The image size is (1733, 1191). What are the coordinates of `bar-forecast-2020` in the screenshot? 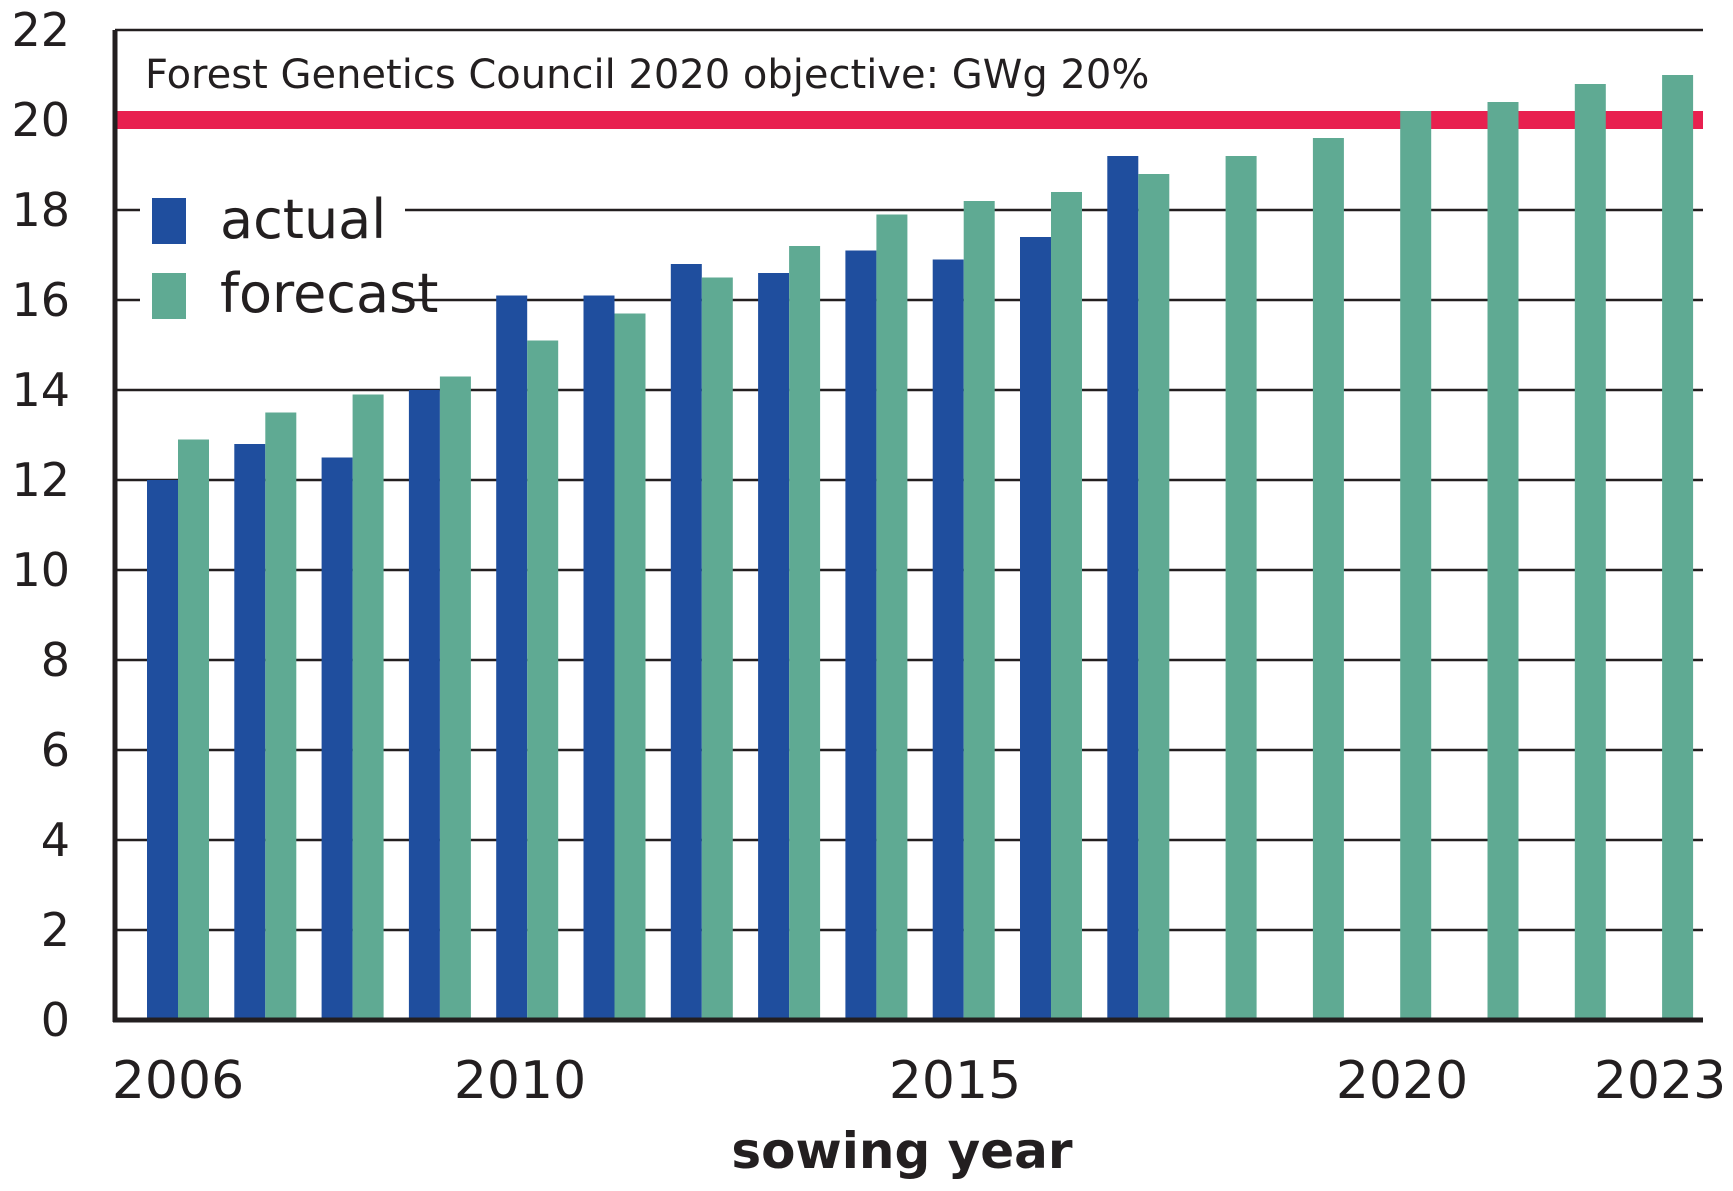 It's located at (1416, 565).